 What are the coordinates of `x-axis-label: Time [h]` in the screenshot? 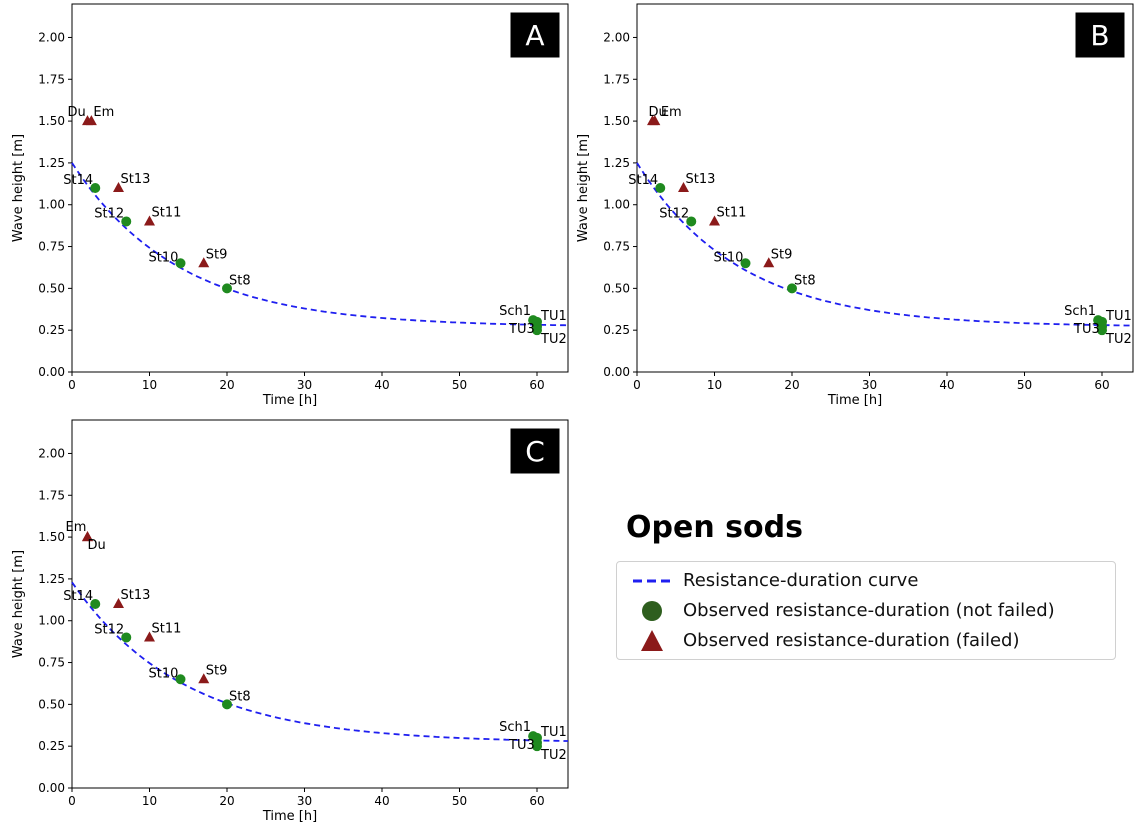 It's located at (854, 400).